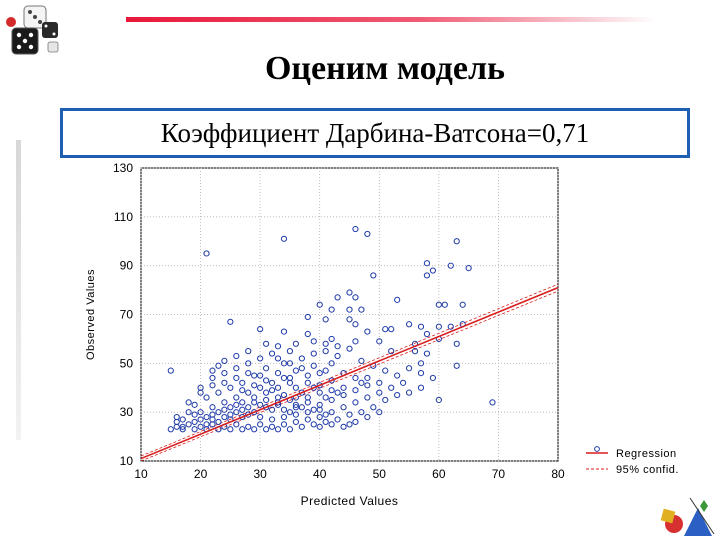  I want to click on x-tick-label: 10, so click(141, 474).